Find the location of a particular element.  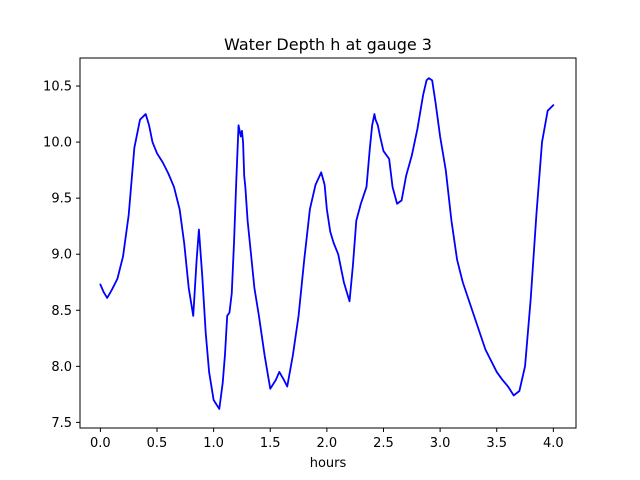

x-tick-label: 0.5 is located at coordinates (157, 443).